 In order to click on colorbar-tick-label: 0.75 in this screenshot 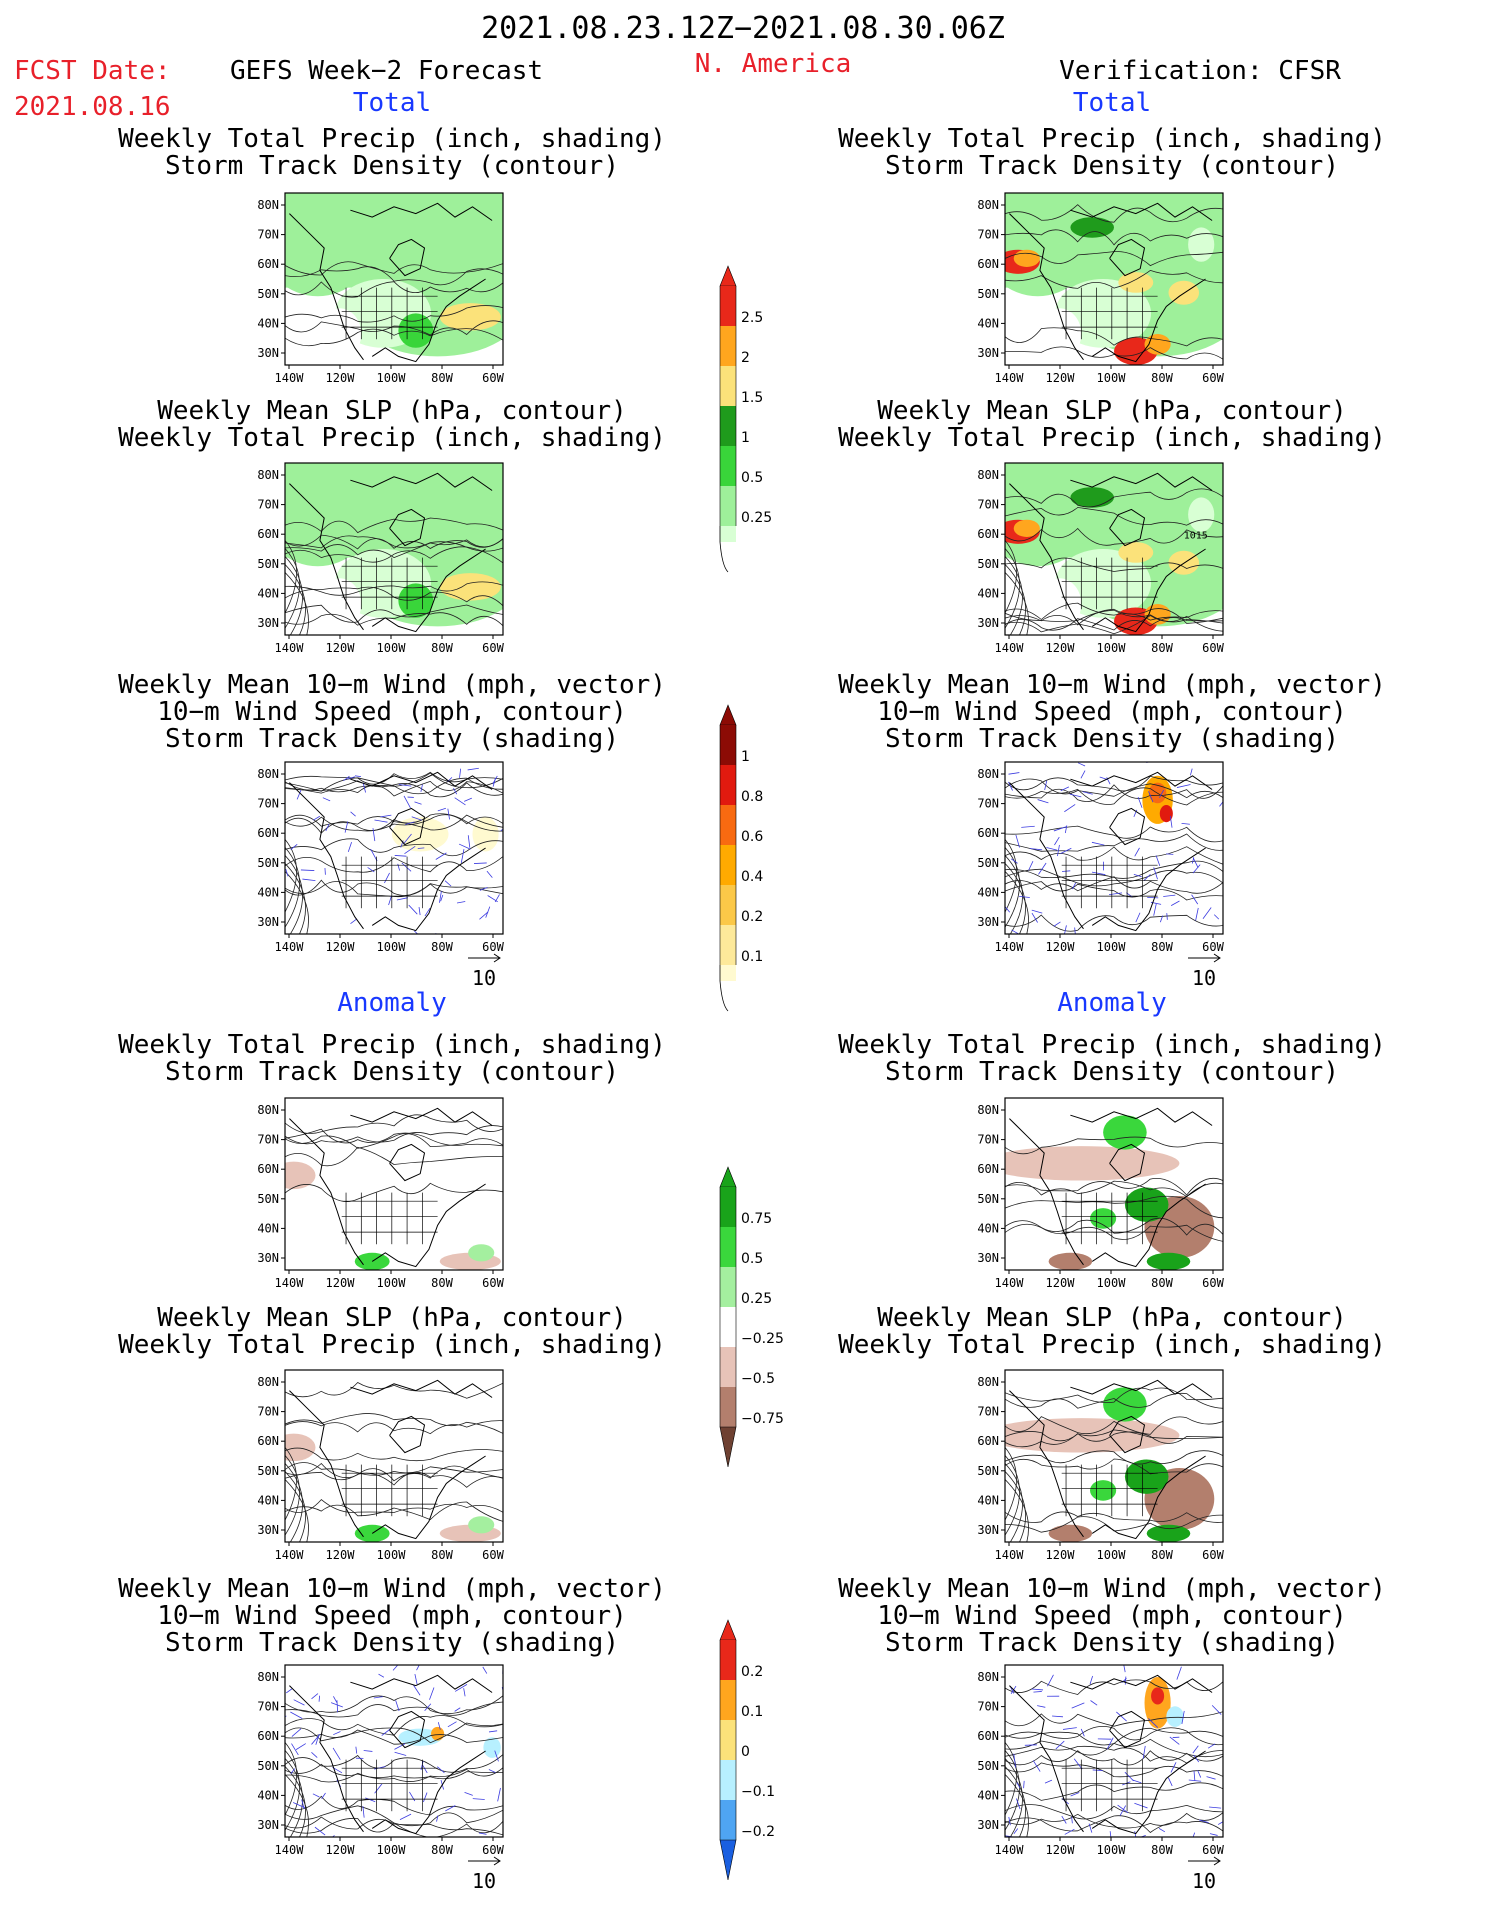, I will do `click(756, 1219)`.